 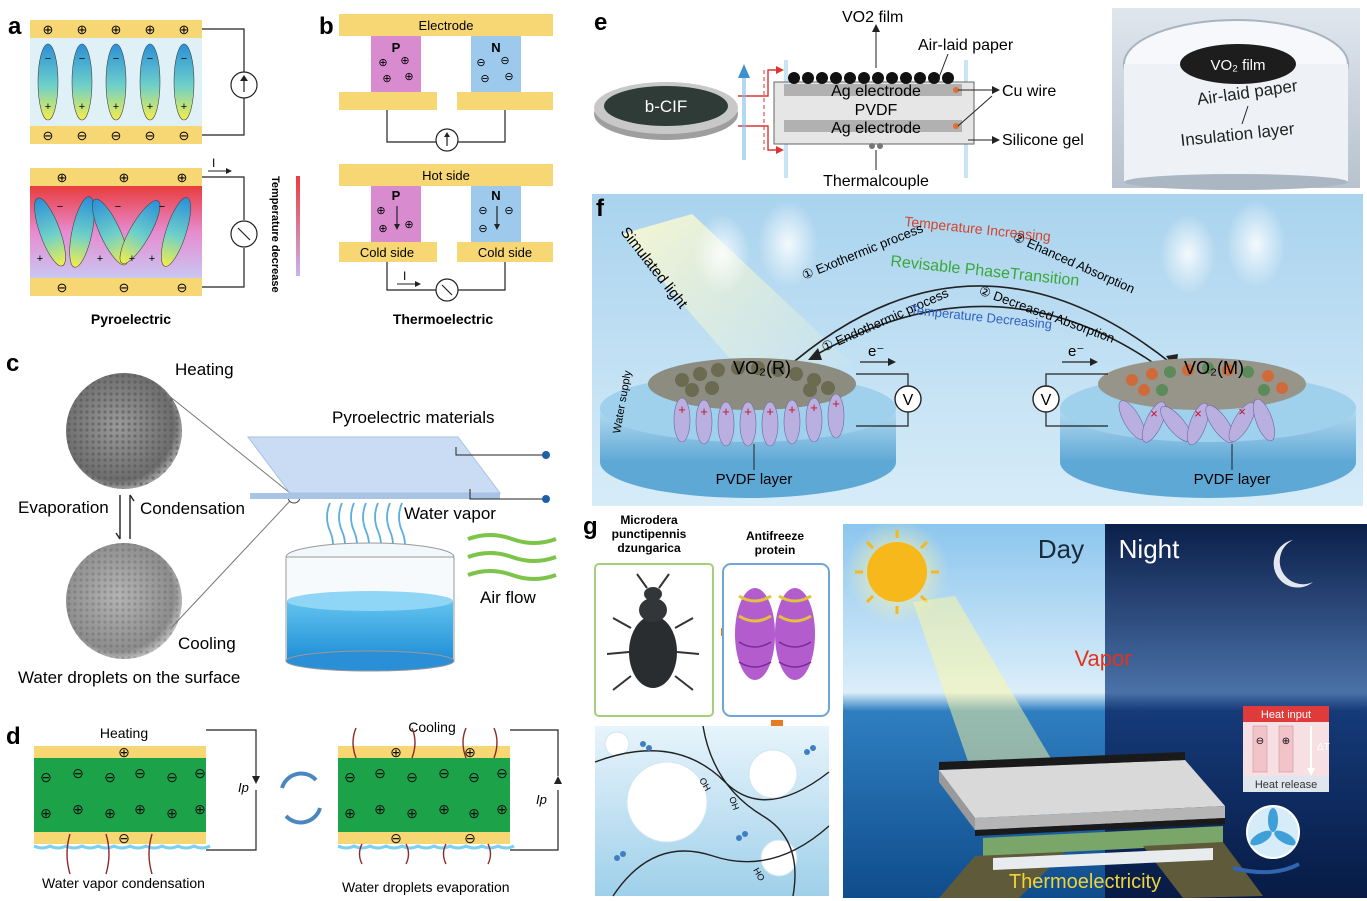 What do you see at coordinates (112, 232) in the screenshot?
I see `dipoles-disordered` at bounding box center [112, 232].